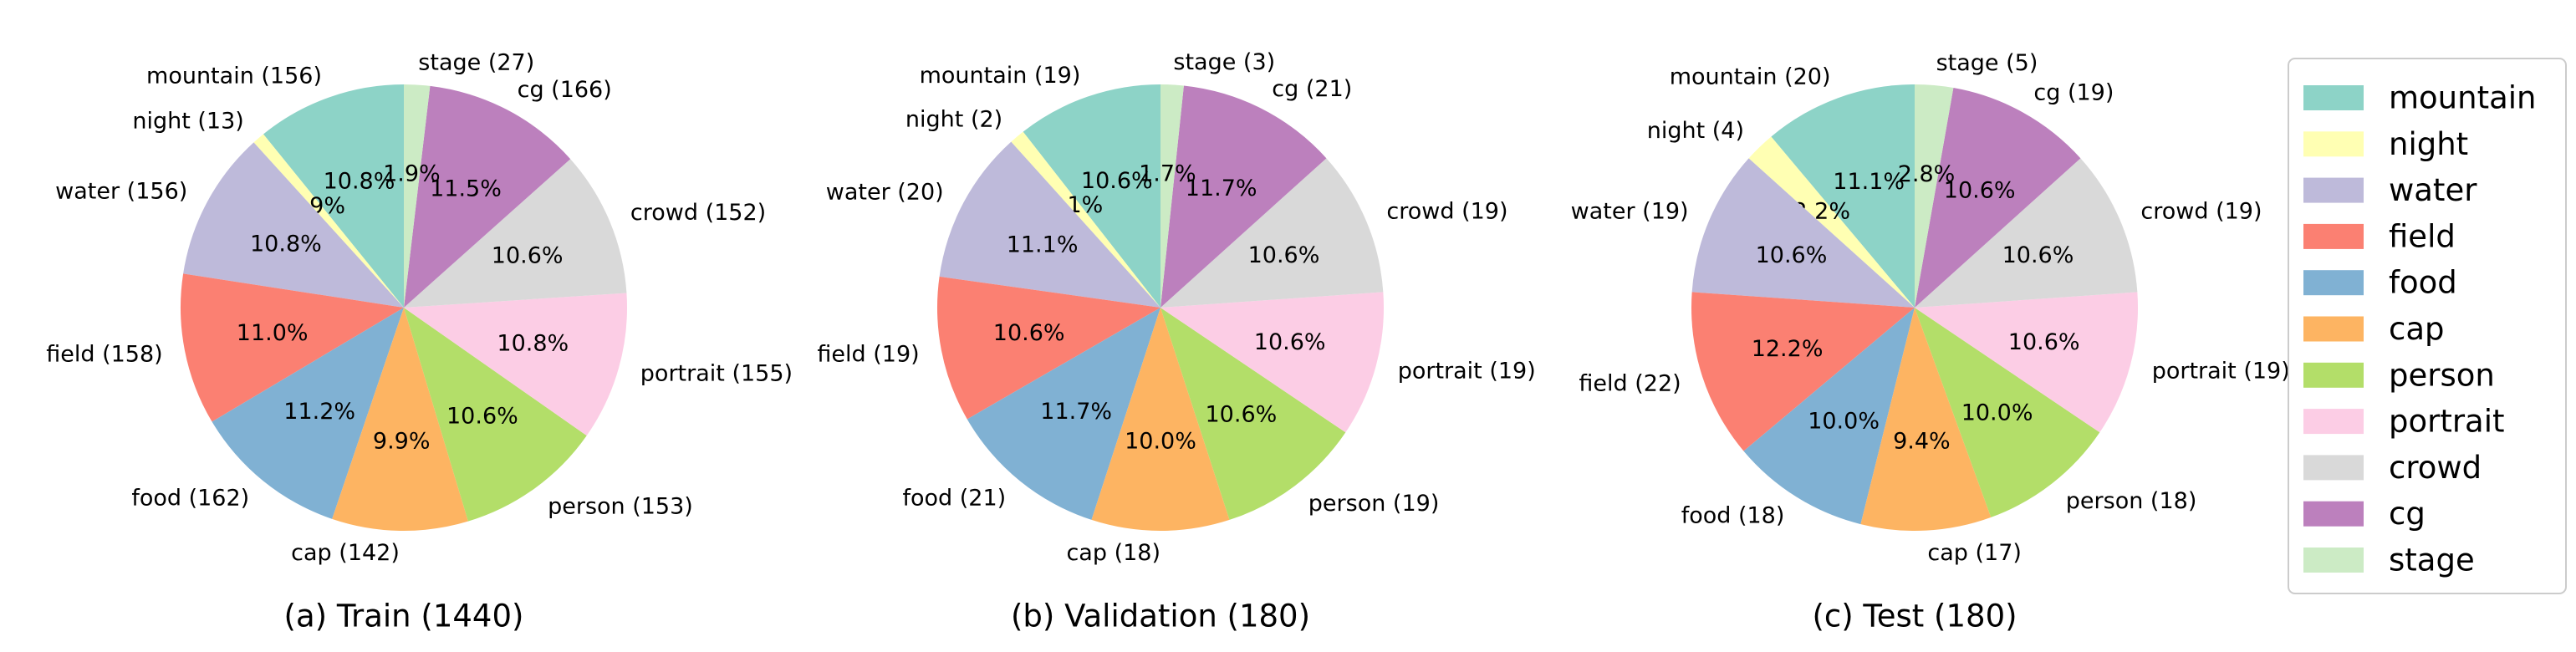  Describe the element at coordinates (1076, 412) in the screenshot. I see `slice-percent-food: 11.7%` at that location.